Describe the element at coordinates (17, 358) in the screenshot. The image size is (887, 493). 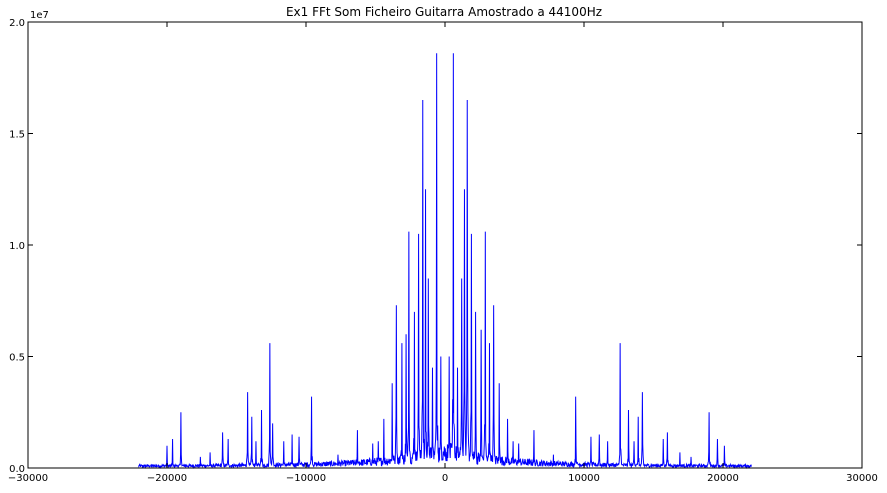
I see `y-tick-label: 0.5` at that location.